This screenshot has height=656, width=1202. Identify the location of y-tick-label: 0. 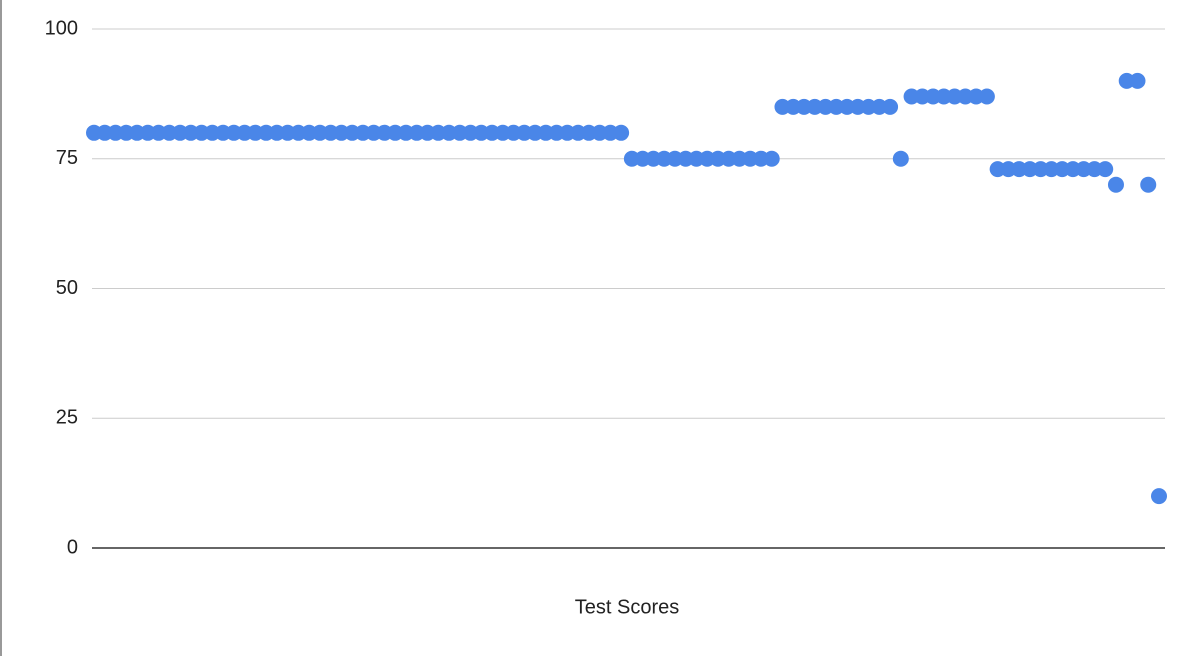
(72, 547).